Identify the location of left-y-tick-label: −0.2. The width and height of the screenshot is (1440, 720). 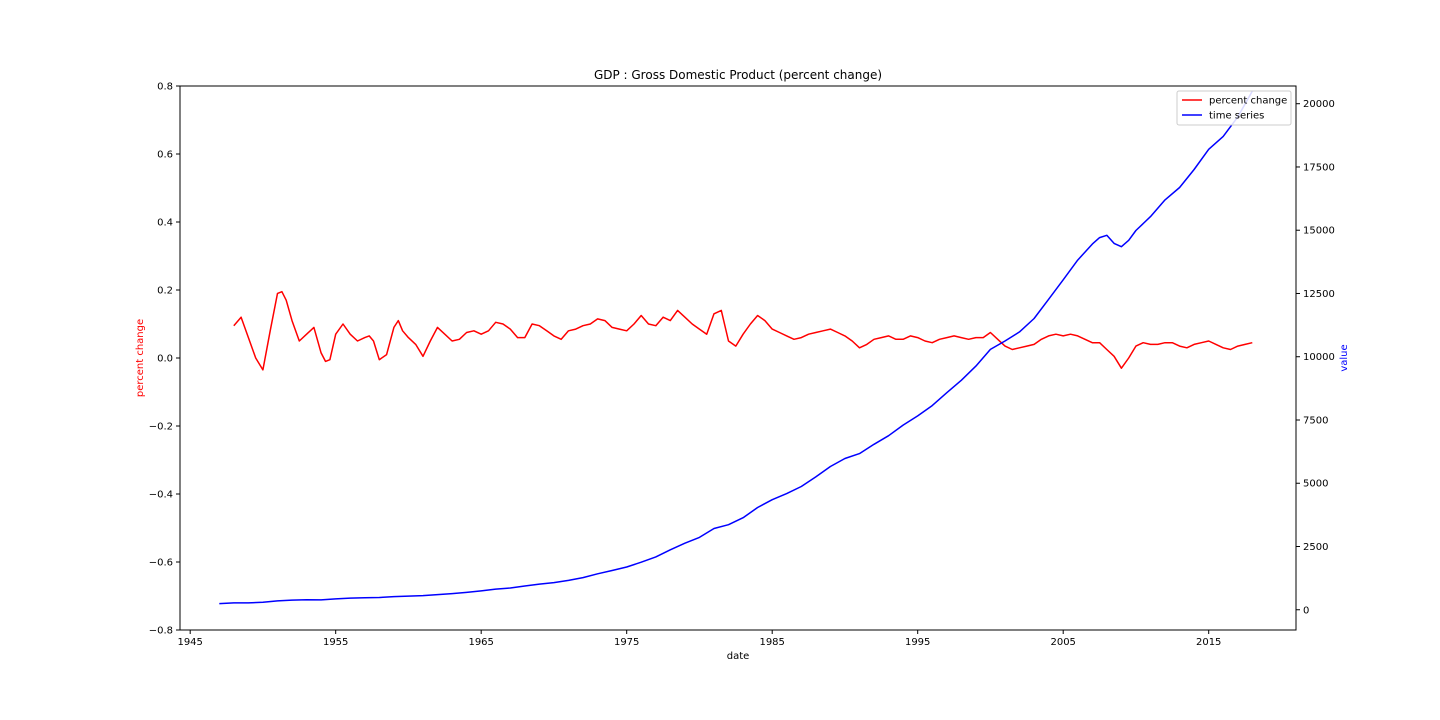
(161, 427).